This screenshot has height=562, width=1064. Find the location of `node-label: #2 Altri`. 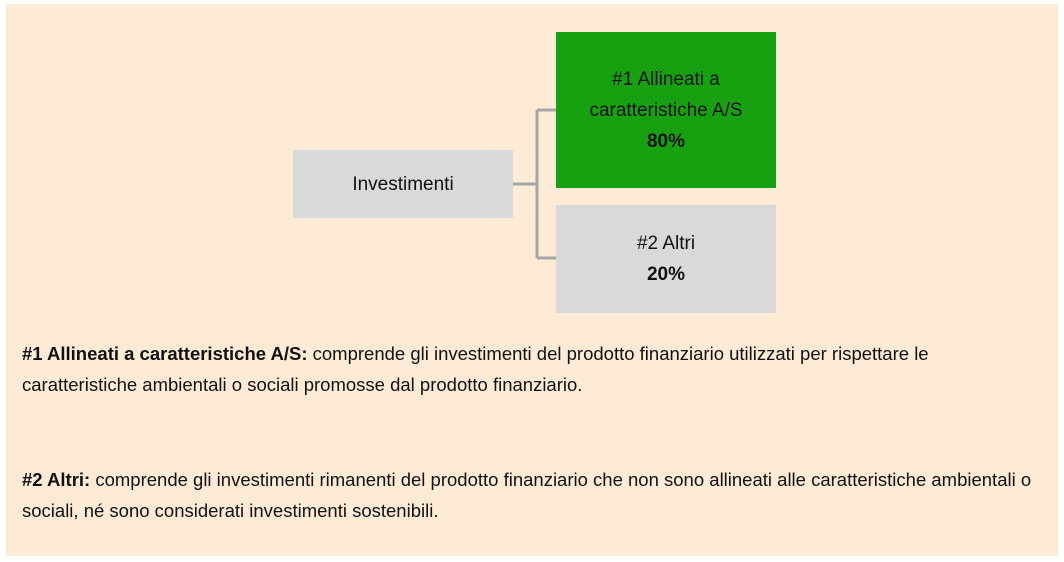

node-label: #2 Altri is located at coordinates (666, 243).